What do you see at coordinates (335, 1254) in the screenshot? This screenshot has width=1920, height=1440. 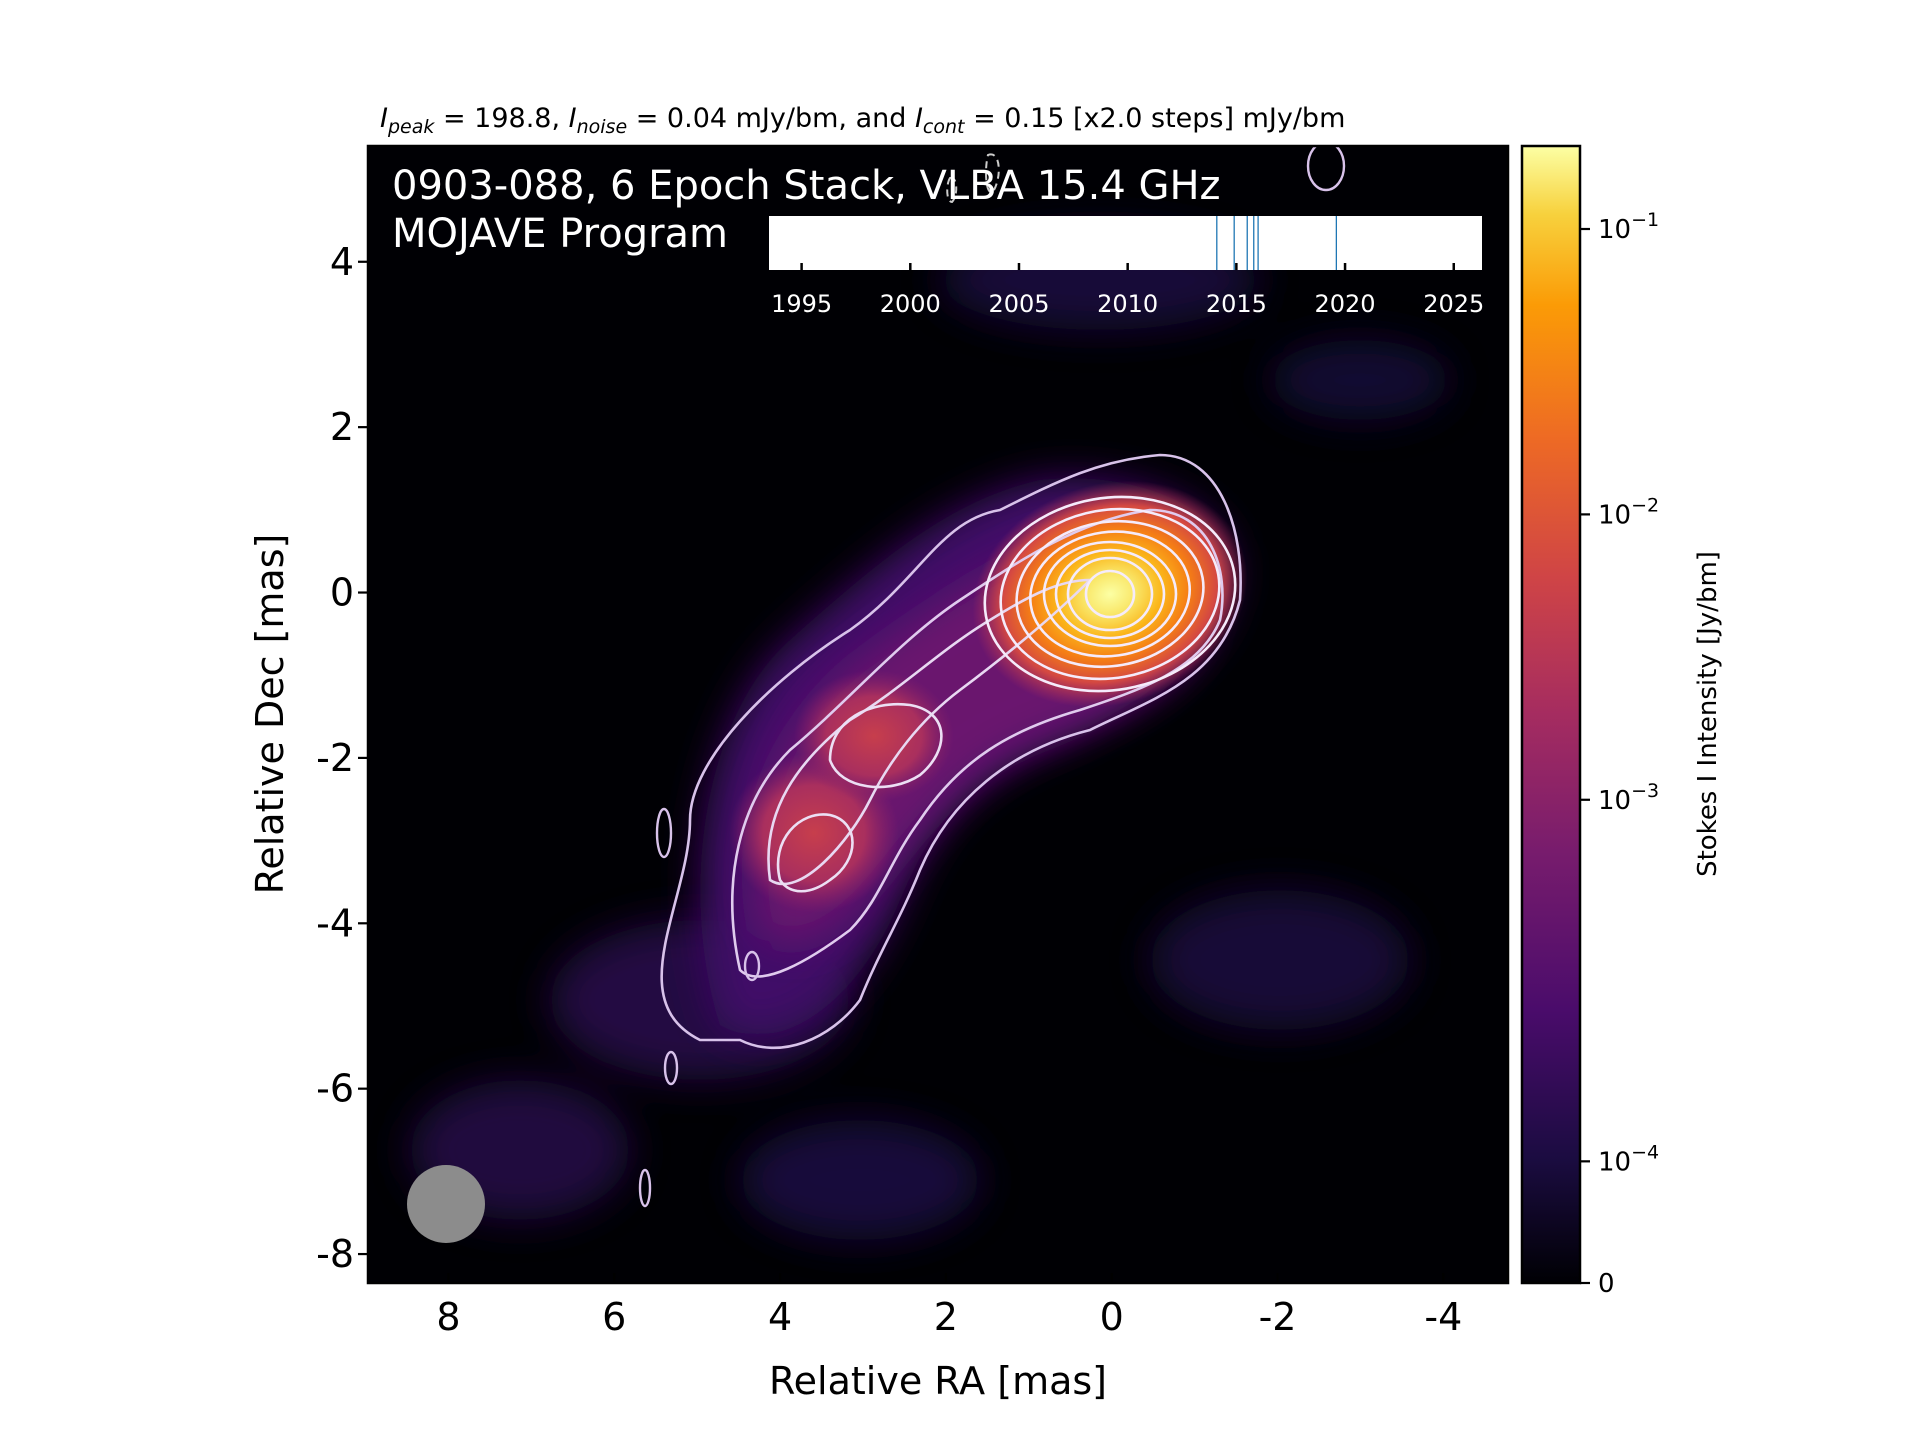 I see `y-tick-label: -8` at bounding box center [335, 1254].